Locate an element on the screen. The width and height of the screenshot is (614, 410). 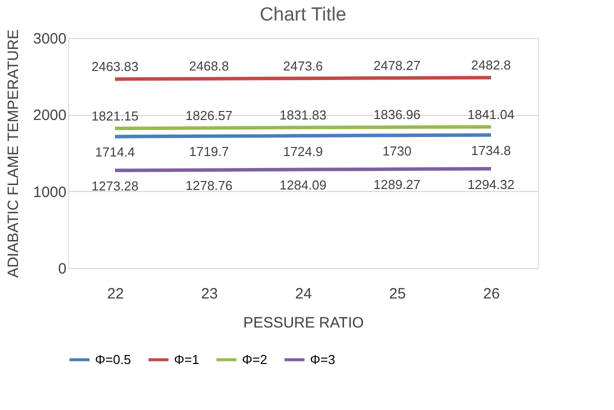
y-tick-label: 0 is located at coordinates (62, 269).